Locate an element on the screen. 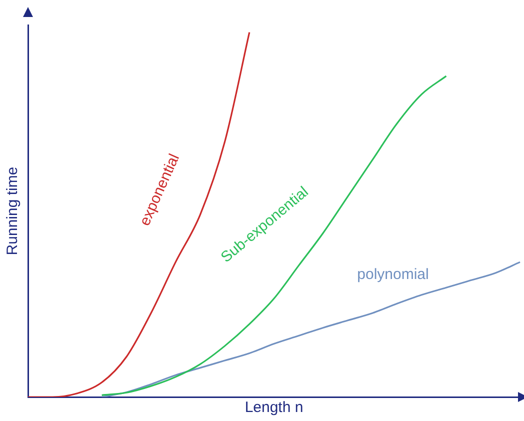 Image resolution: width=524 pixels, height=421 pixels. y-axis-title: Running time is located at coordinates (13, 211).